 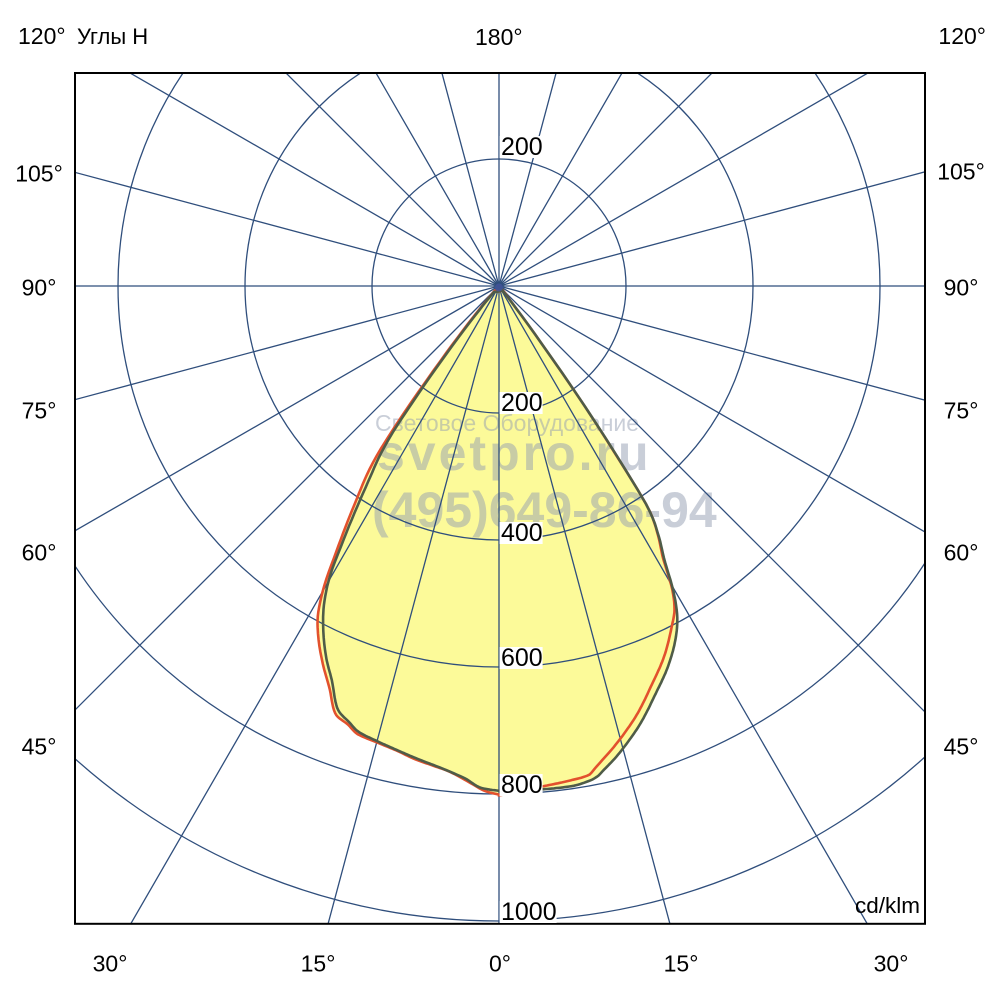 I want to click on svg-text: cd/klm, so click(x=887, y=905).